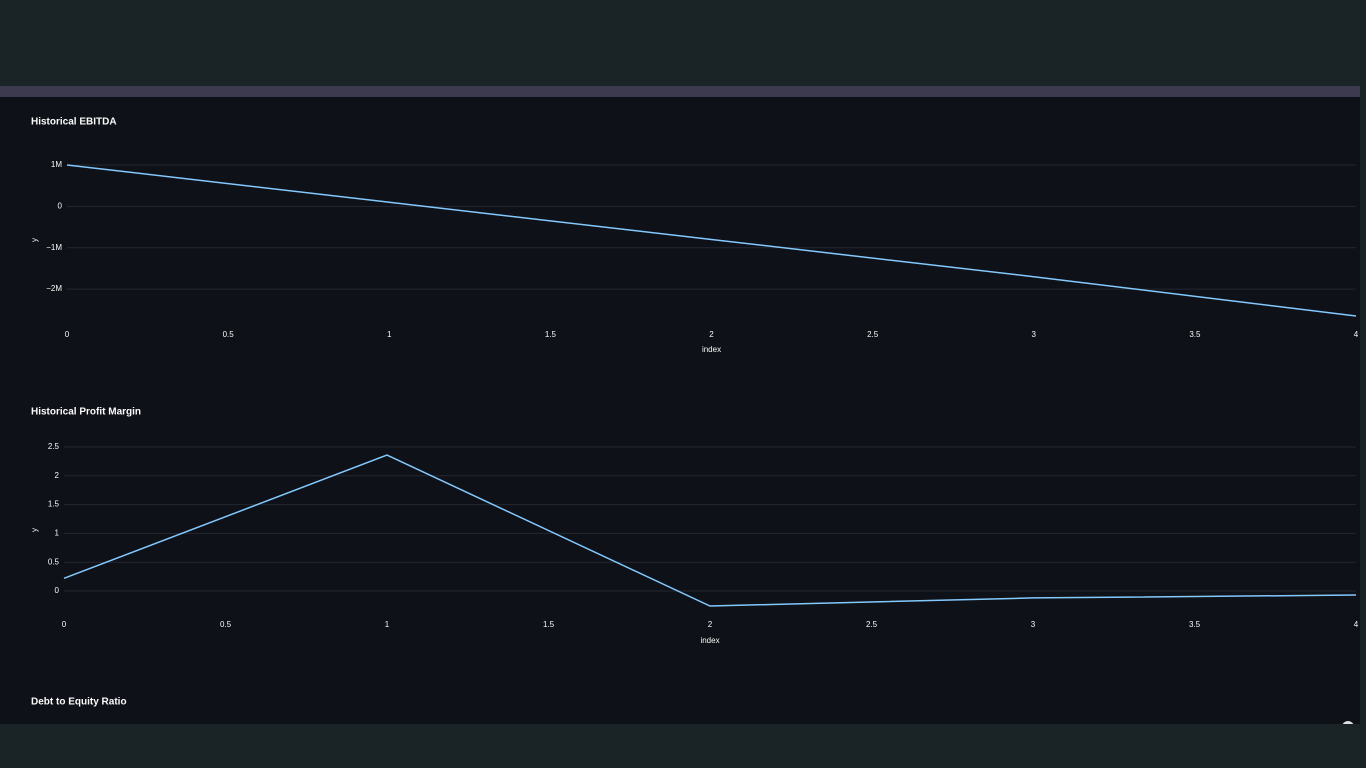 Image resolution: width=1366 pixels, height=768 pixels. What do you see at coordinates (56, 164) in the screenshot?
I see `y-tick-label: 1M` at bounding box center [56, 164].